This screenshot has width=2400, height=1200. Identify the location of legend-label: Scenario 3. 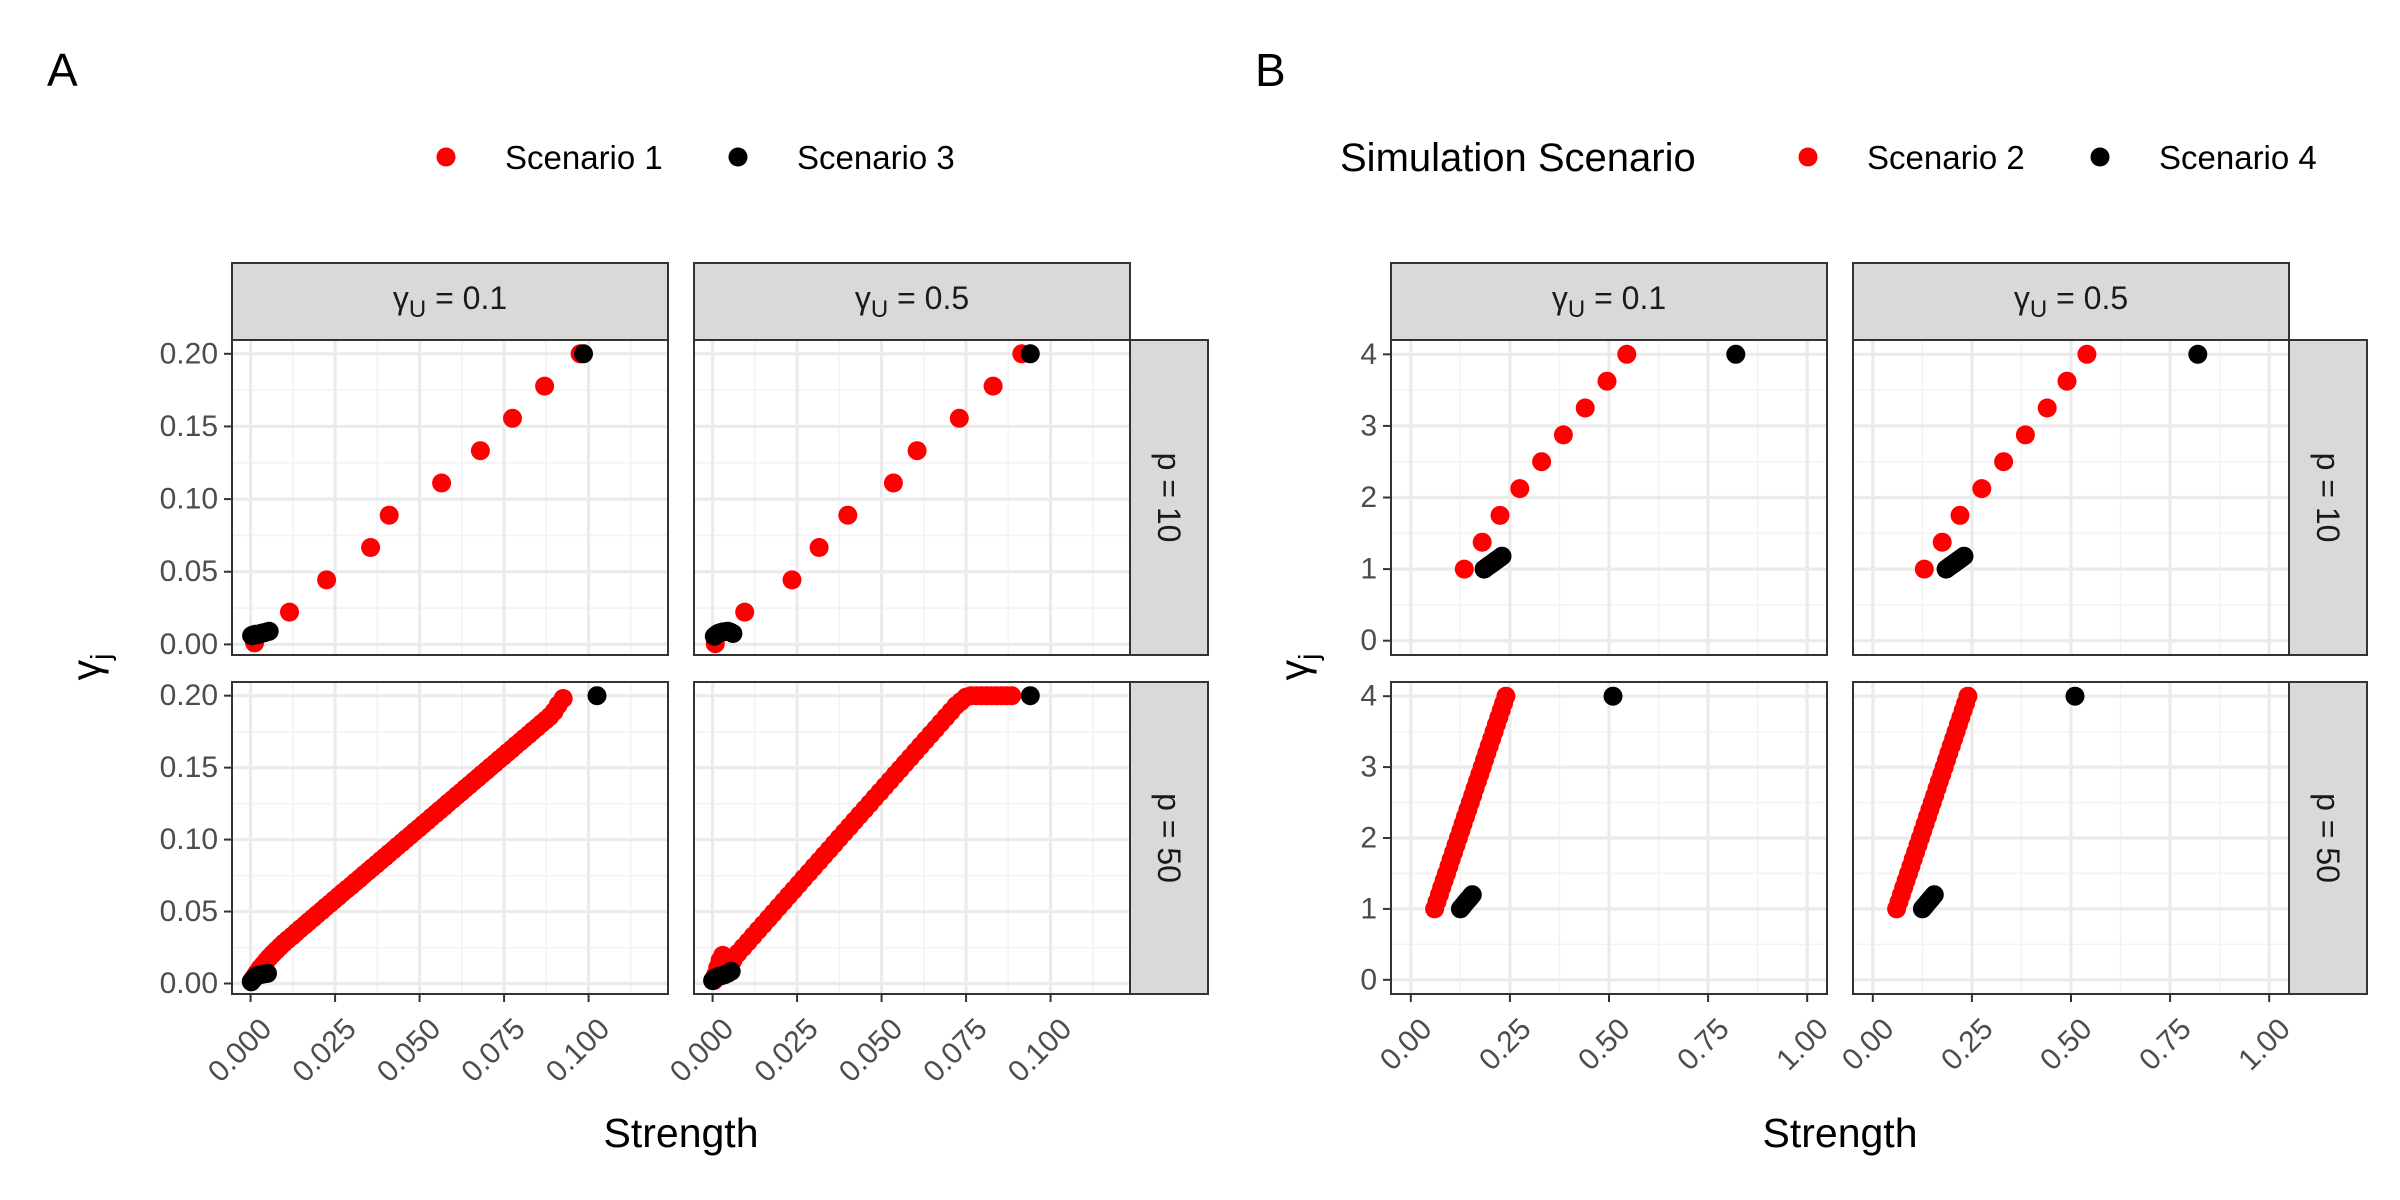
(876, 157).